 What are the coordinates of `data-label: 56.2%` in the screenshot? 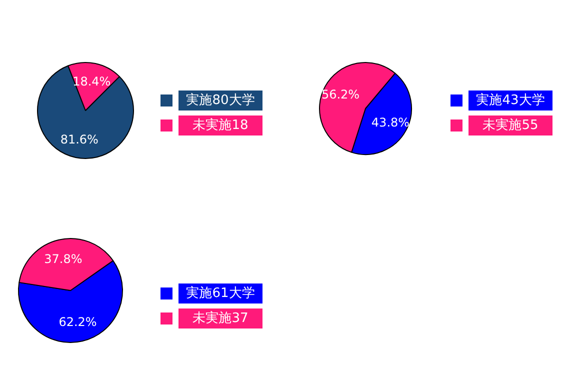 It's located at (340, 95).